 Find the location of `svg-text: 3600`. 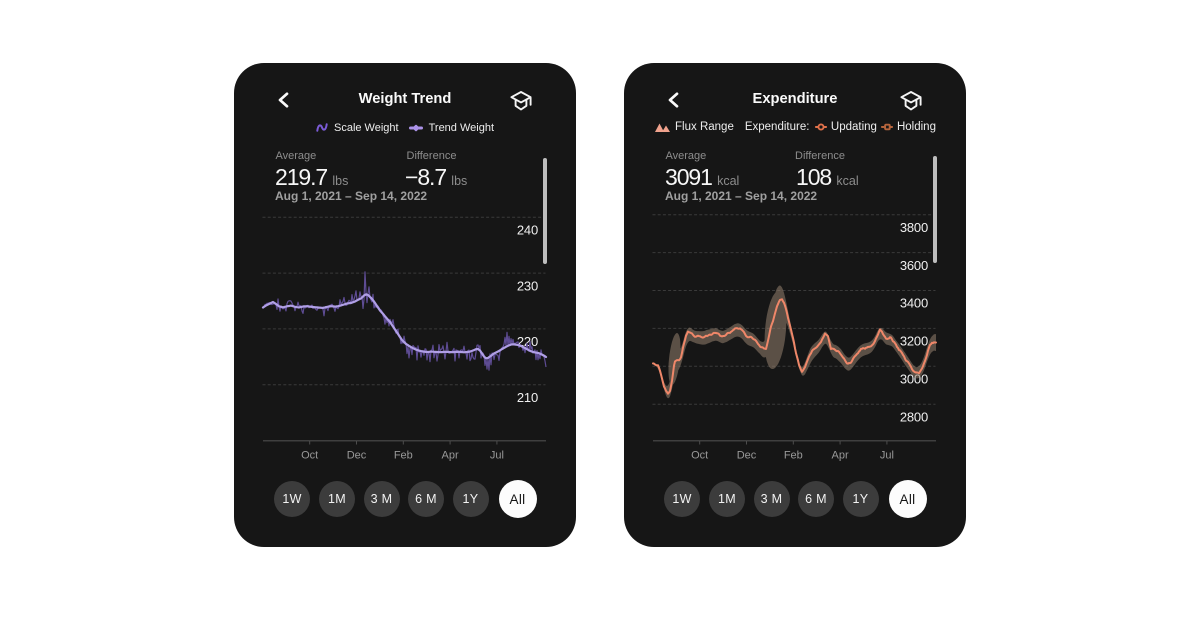

svg-text: 3600 is located at coordinates (914, 265).